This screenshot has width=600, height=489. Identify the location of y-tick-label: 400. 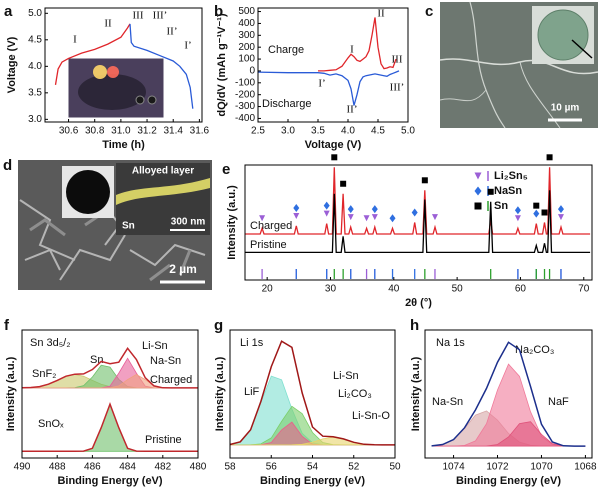
(246, 23).